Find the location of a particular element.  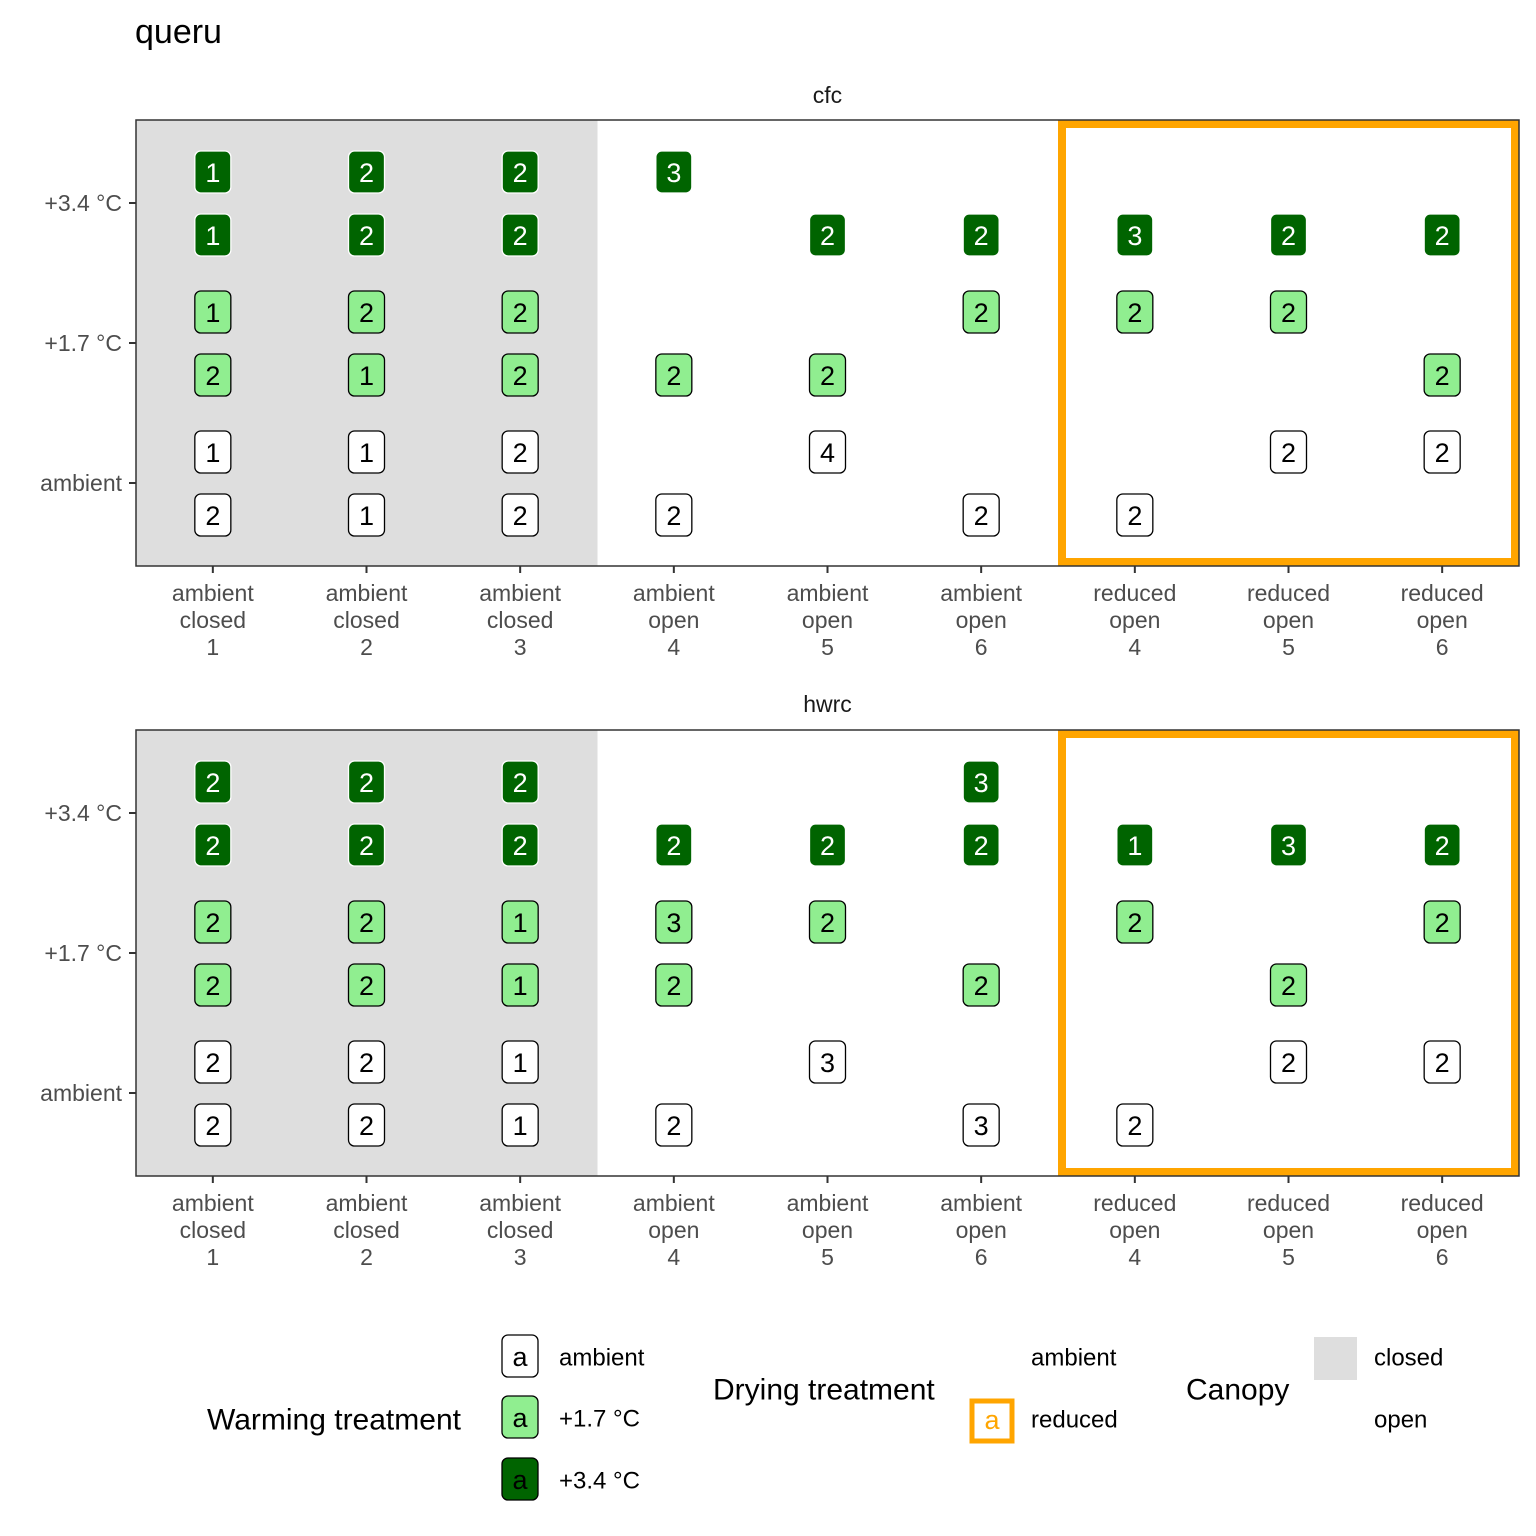

legend-label: +3.4 °C is located at coordinates (599, 1481).